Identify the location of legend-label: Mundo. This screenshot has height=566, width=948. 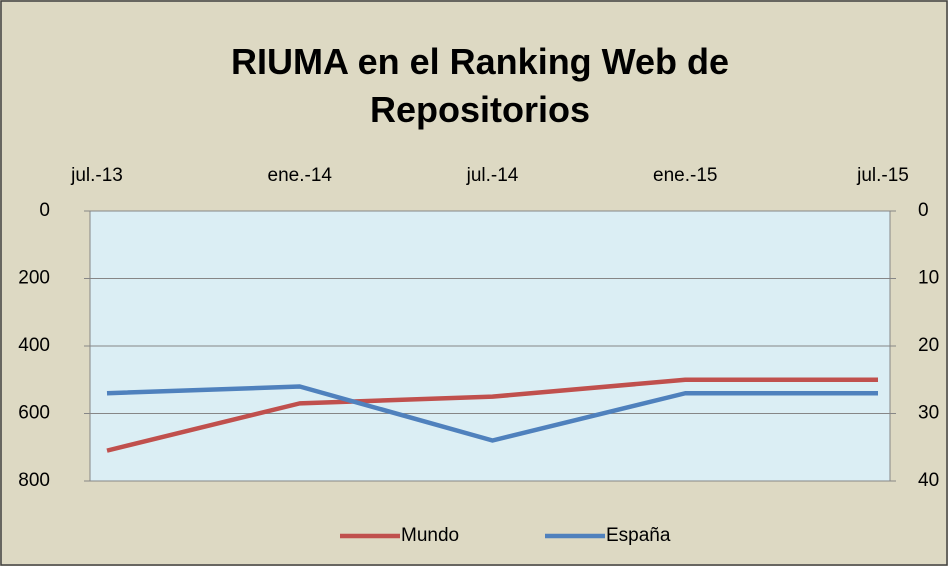
(430, 535).